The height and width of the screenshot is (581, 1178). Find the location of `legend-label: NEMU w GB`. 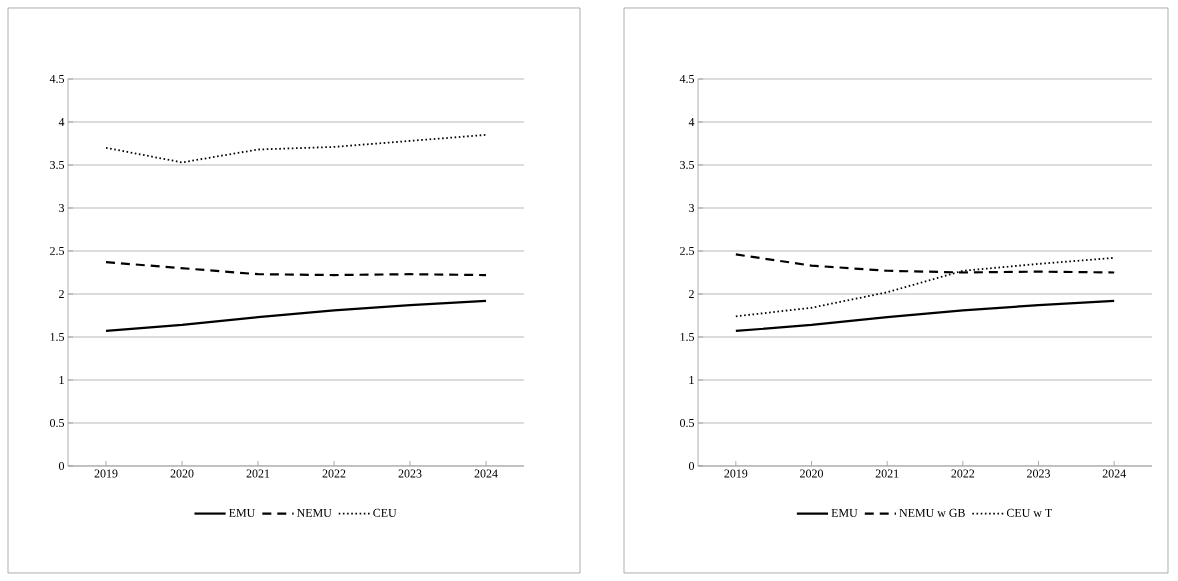

legend-label: NEMU w GB is located at coordinates (932, 512).